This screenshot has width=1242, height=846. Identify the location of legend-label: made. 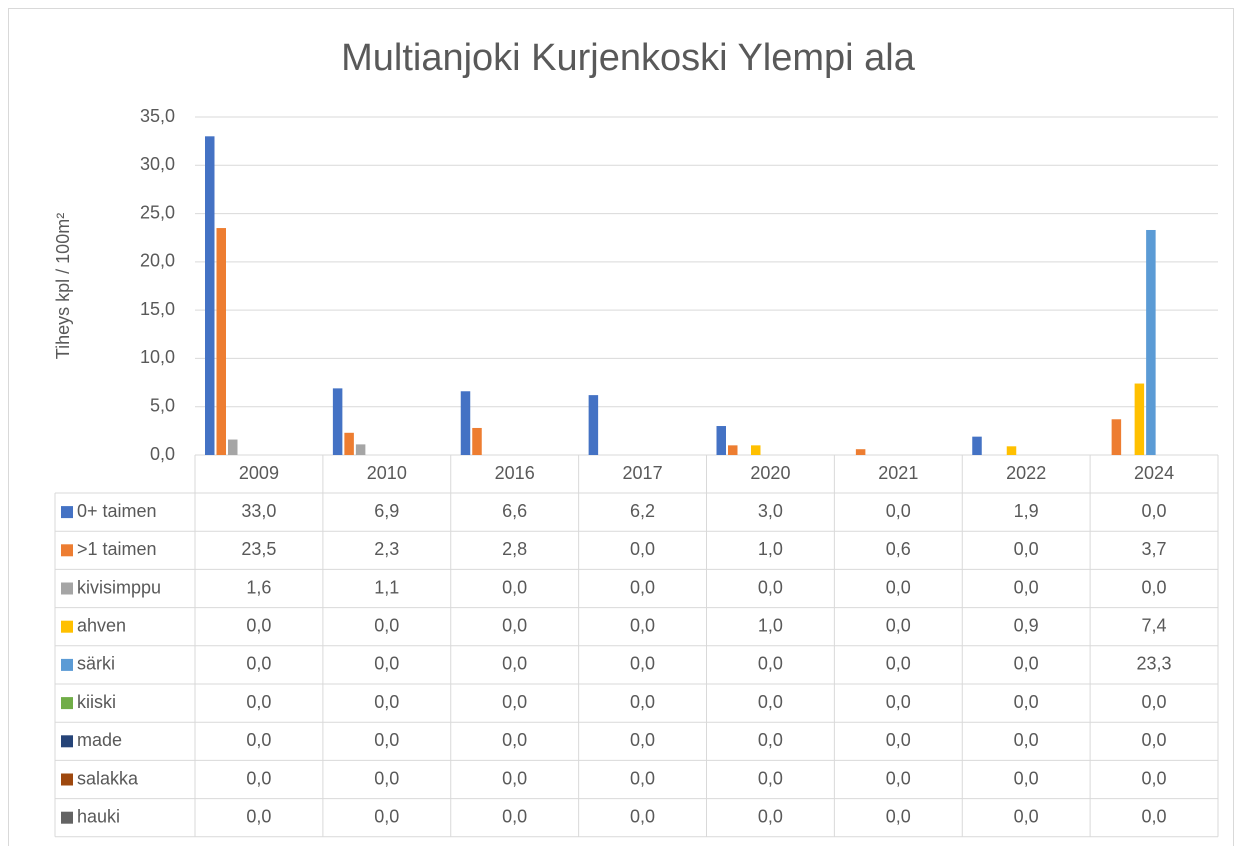
(99, 740).